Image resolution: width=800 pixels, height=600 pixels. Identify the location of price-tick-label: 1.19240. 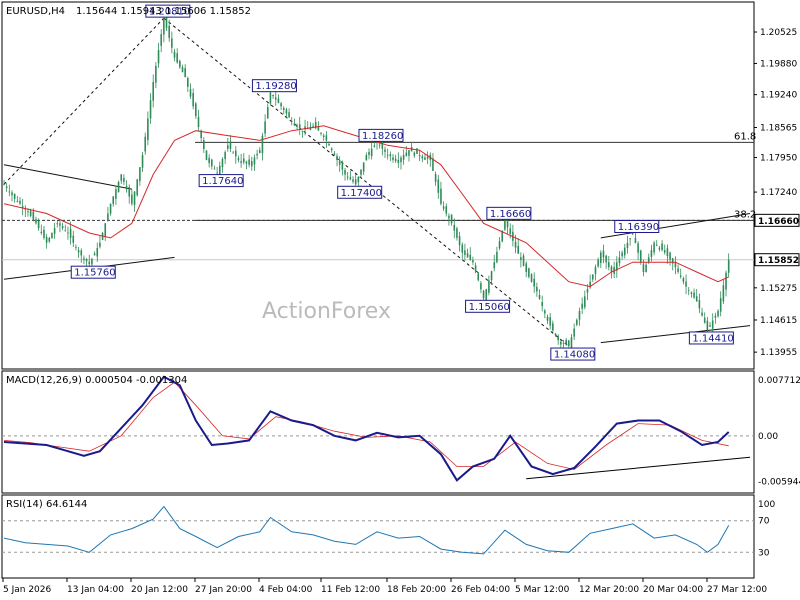
(778, 96).